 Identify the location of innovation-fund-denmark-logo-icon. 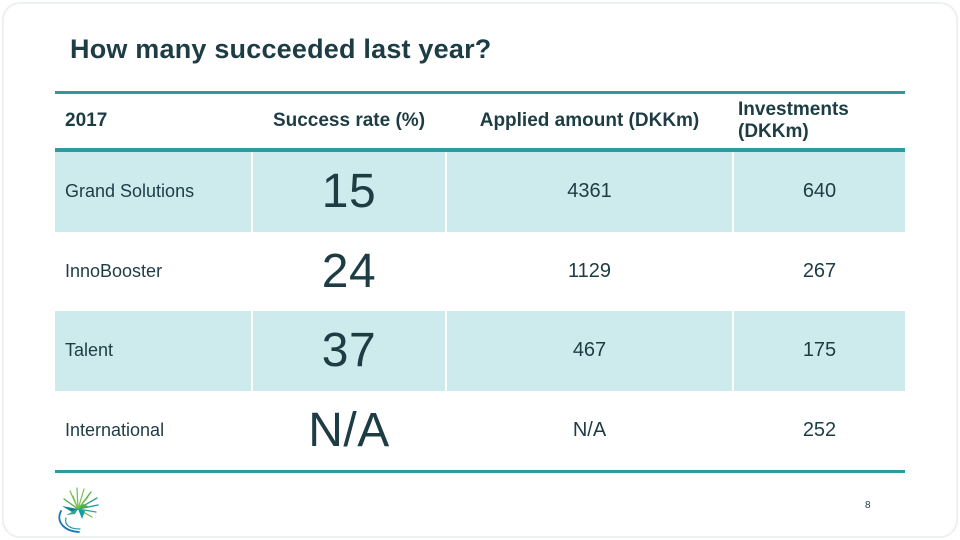
(78, 510).